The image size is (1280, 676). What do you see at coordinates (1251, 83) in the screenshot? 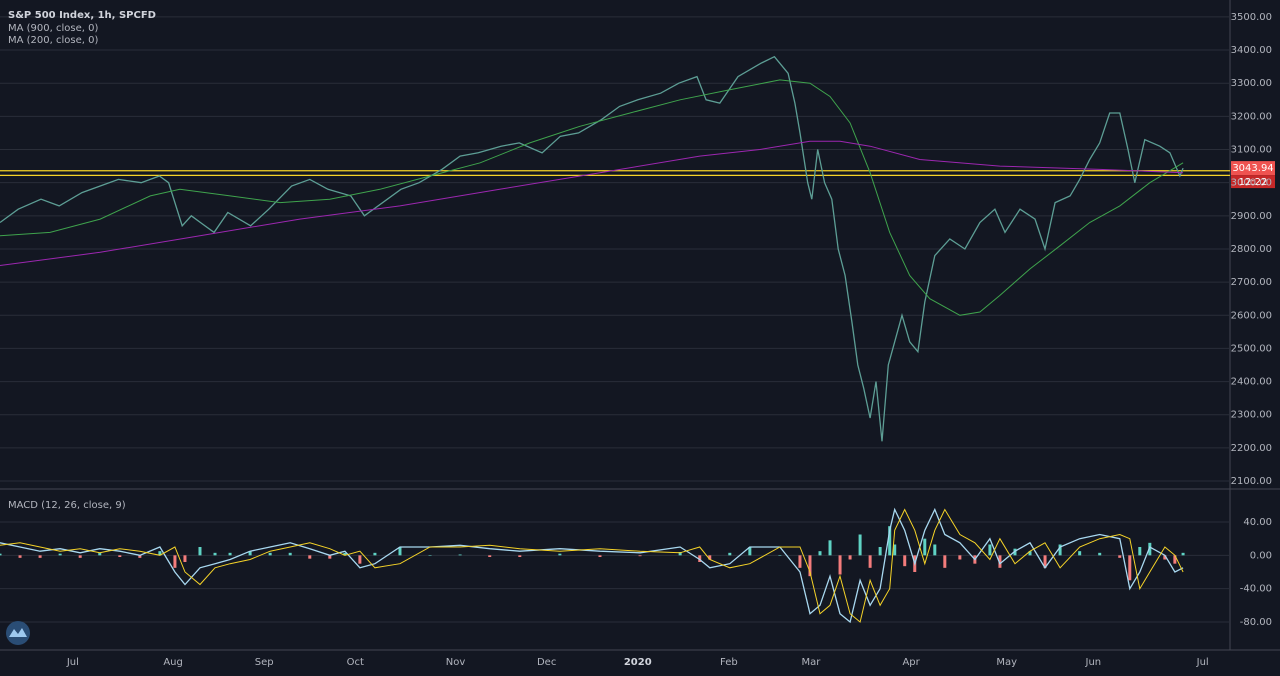
I see `y-tick-label: 3300.00` at bounding box center [1251, 83].